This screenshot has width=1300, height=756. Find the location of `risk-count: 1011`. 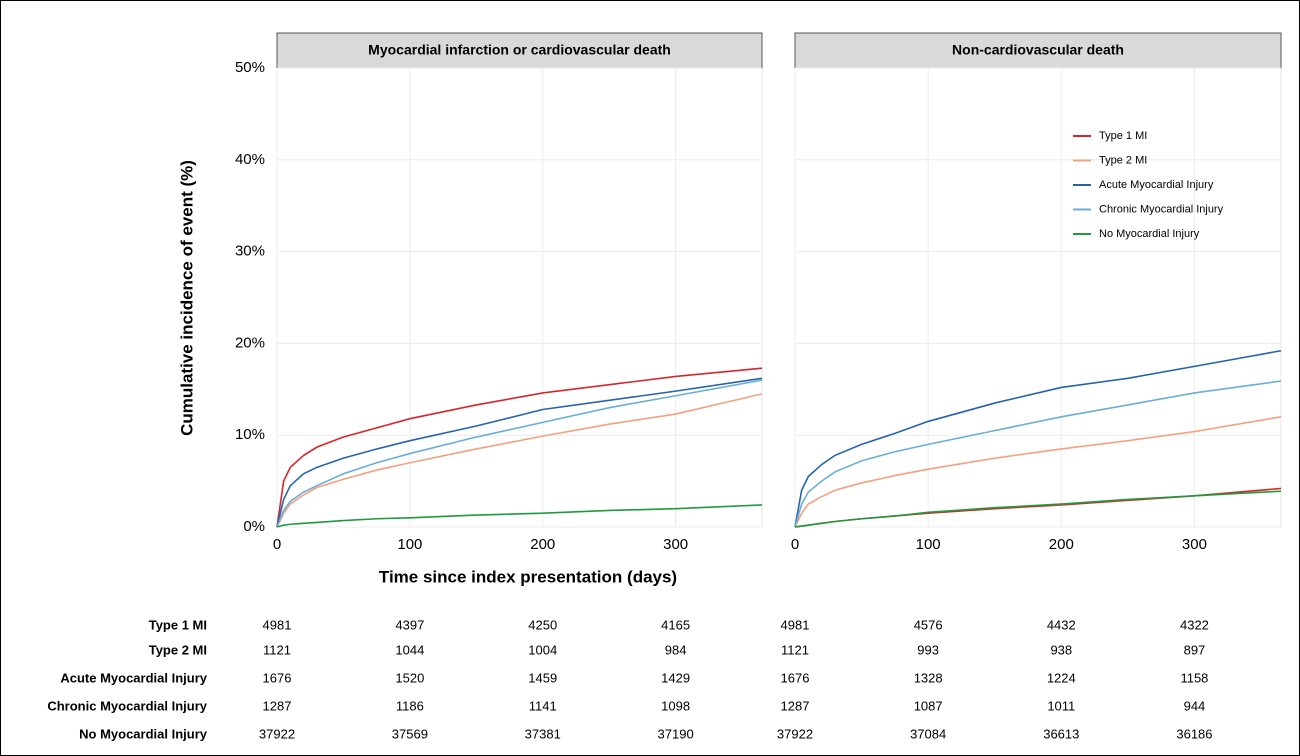

risk-count: 1011 is located at coordinates (1061, 705).